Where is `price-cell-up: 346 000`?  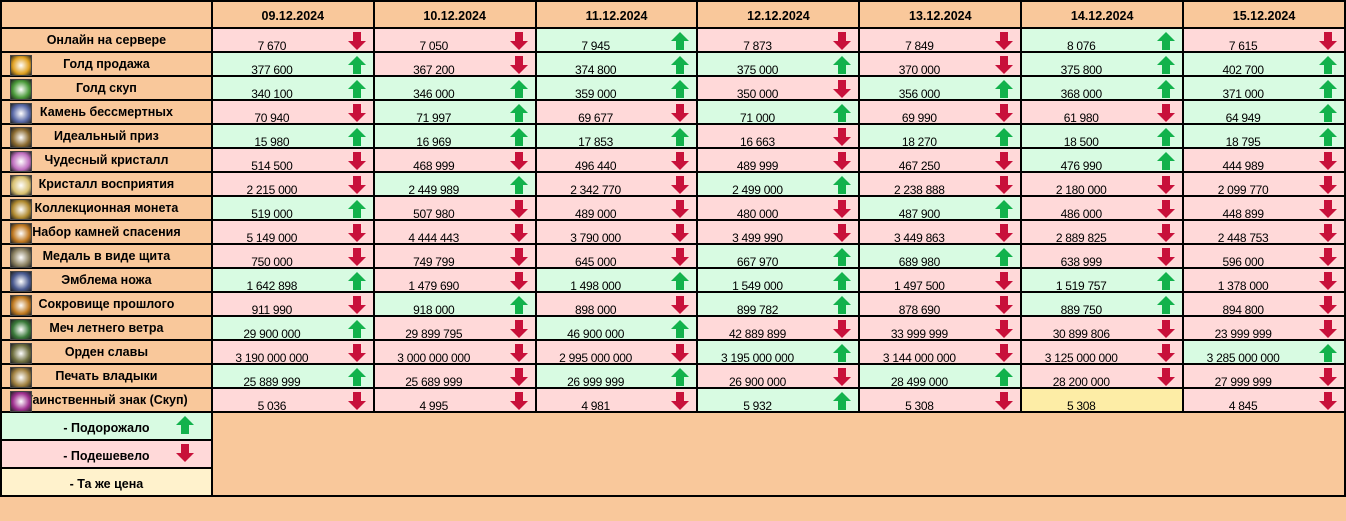 price-cell-up: 346 000 is located at coordinates (454, 88).